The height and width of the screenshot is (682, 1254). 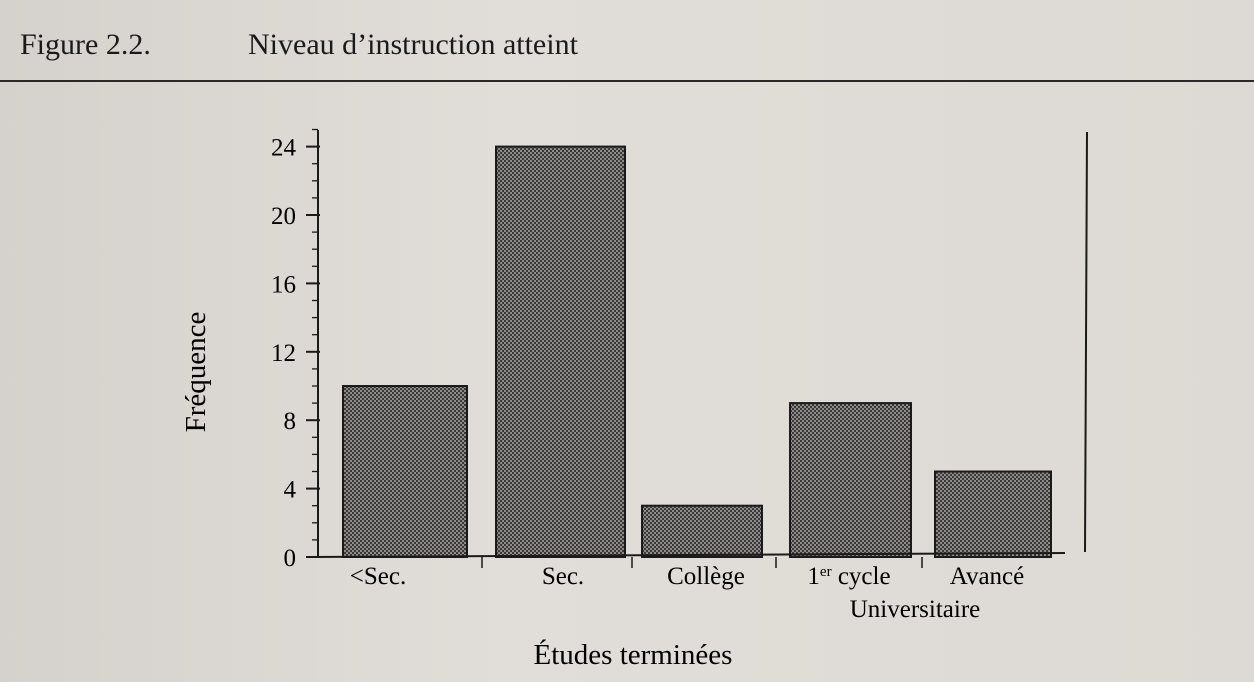 I want to click on y-ticks-group: 0 4 8 12 16 20 24, so click(x=295, y=350).